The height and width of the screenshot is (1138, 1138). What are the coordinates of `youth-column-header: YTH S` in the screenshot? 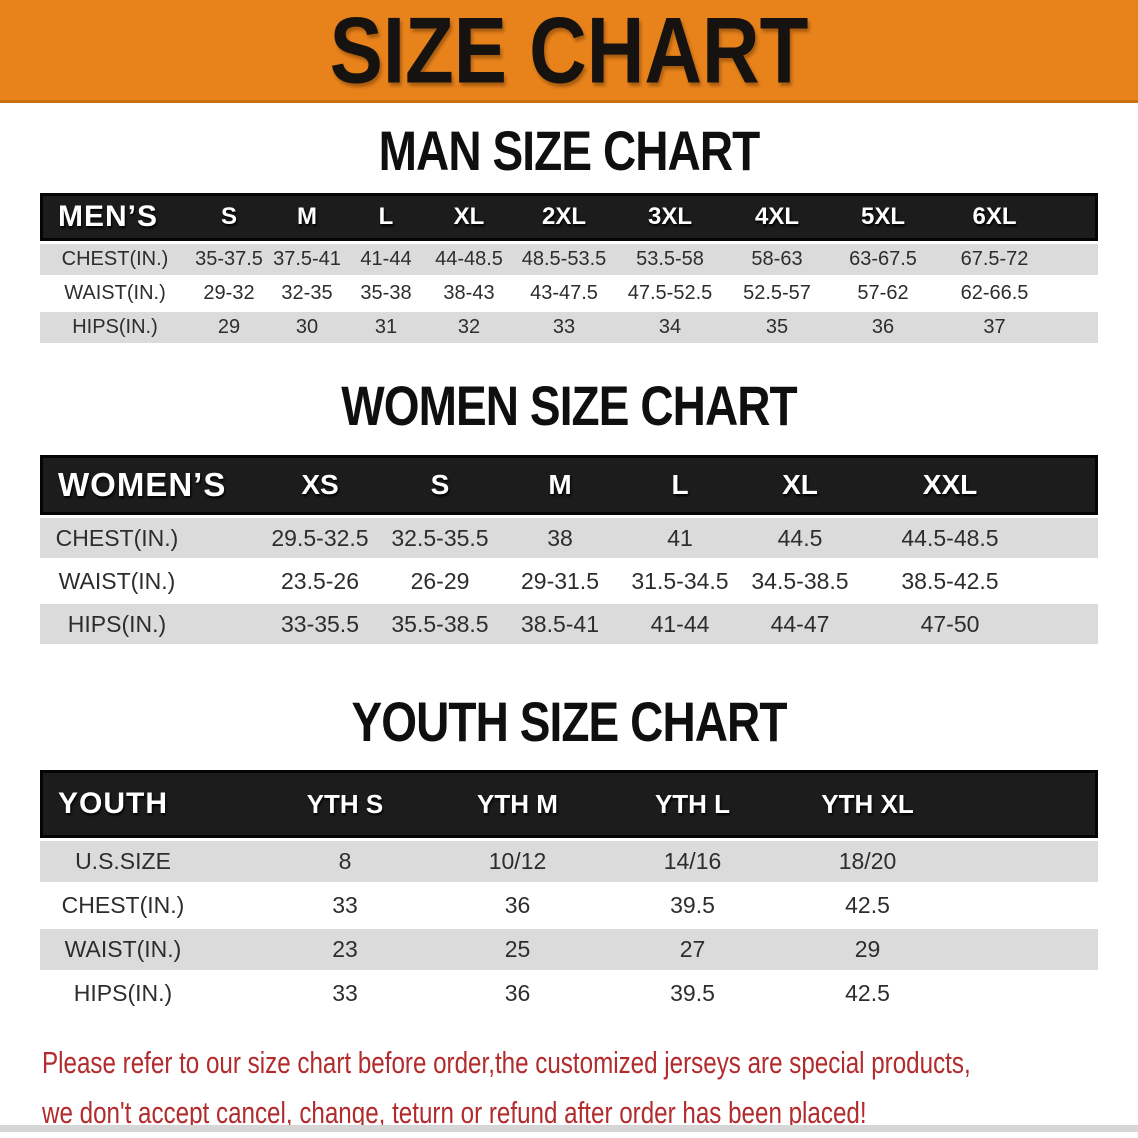 It's located at (345, 804).